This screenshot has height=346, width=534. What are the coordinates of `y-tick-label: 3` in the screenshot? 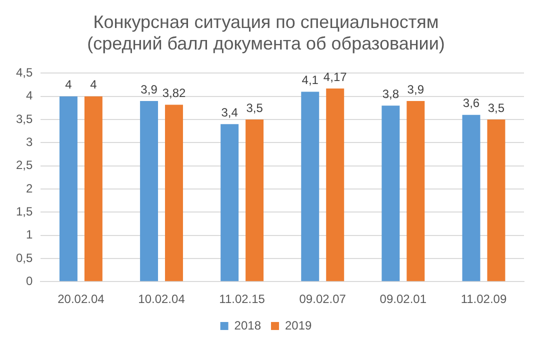 It's located at (29, 141).